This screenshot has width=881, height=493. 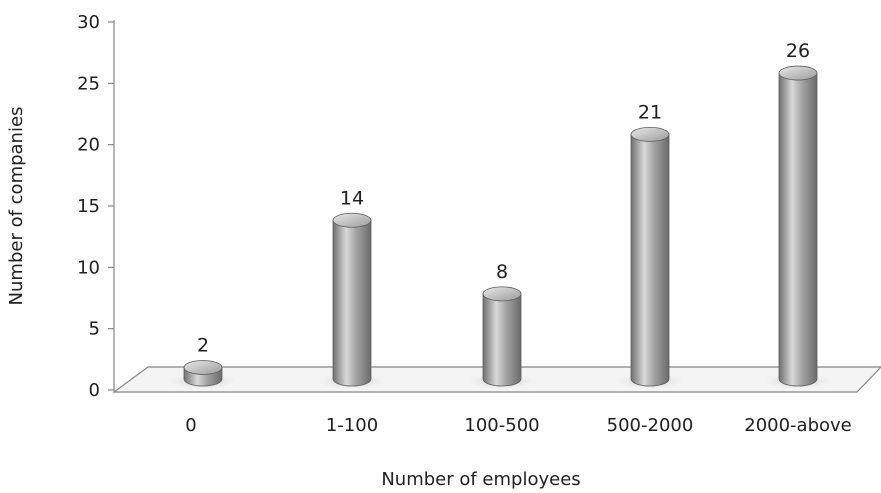 I want to click on y-axis-ticks: 0 5 10 15 20 25 30, so click(x=95, y=206).